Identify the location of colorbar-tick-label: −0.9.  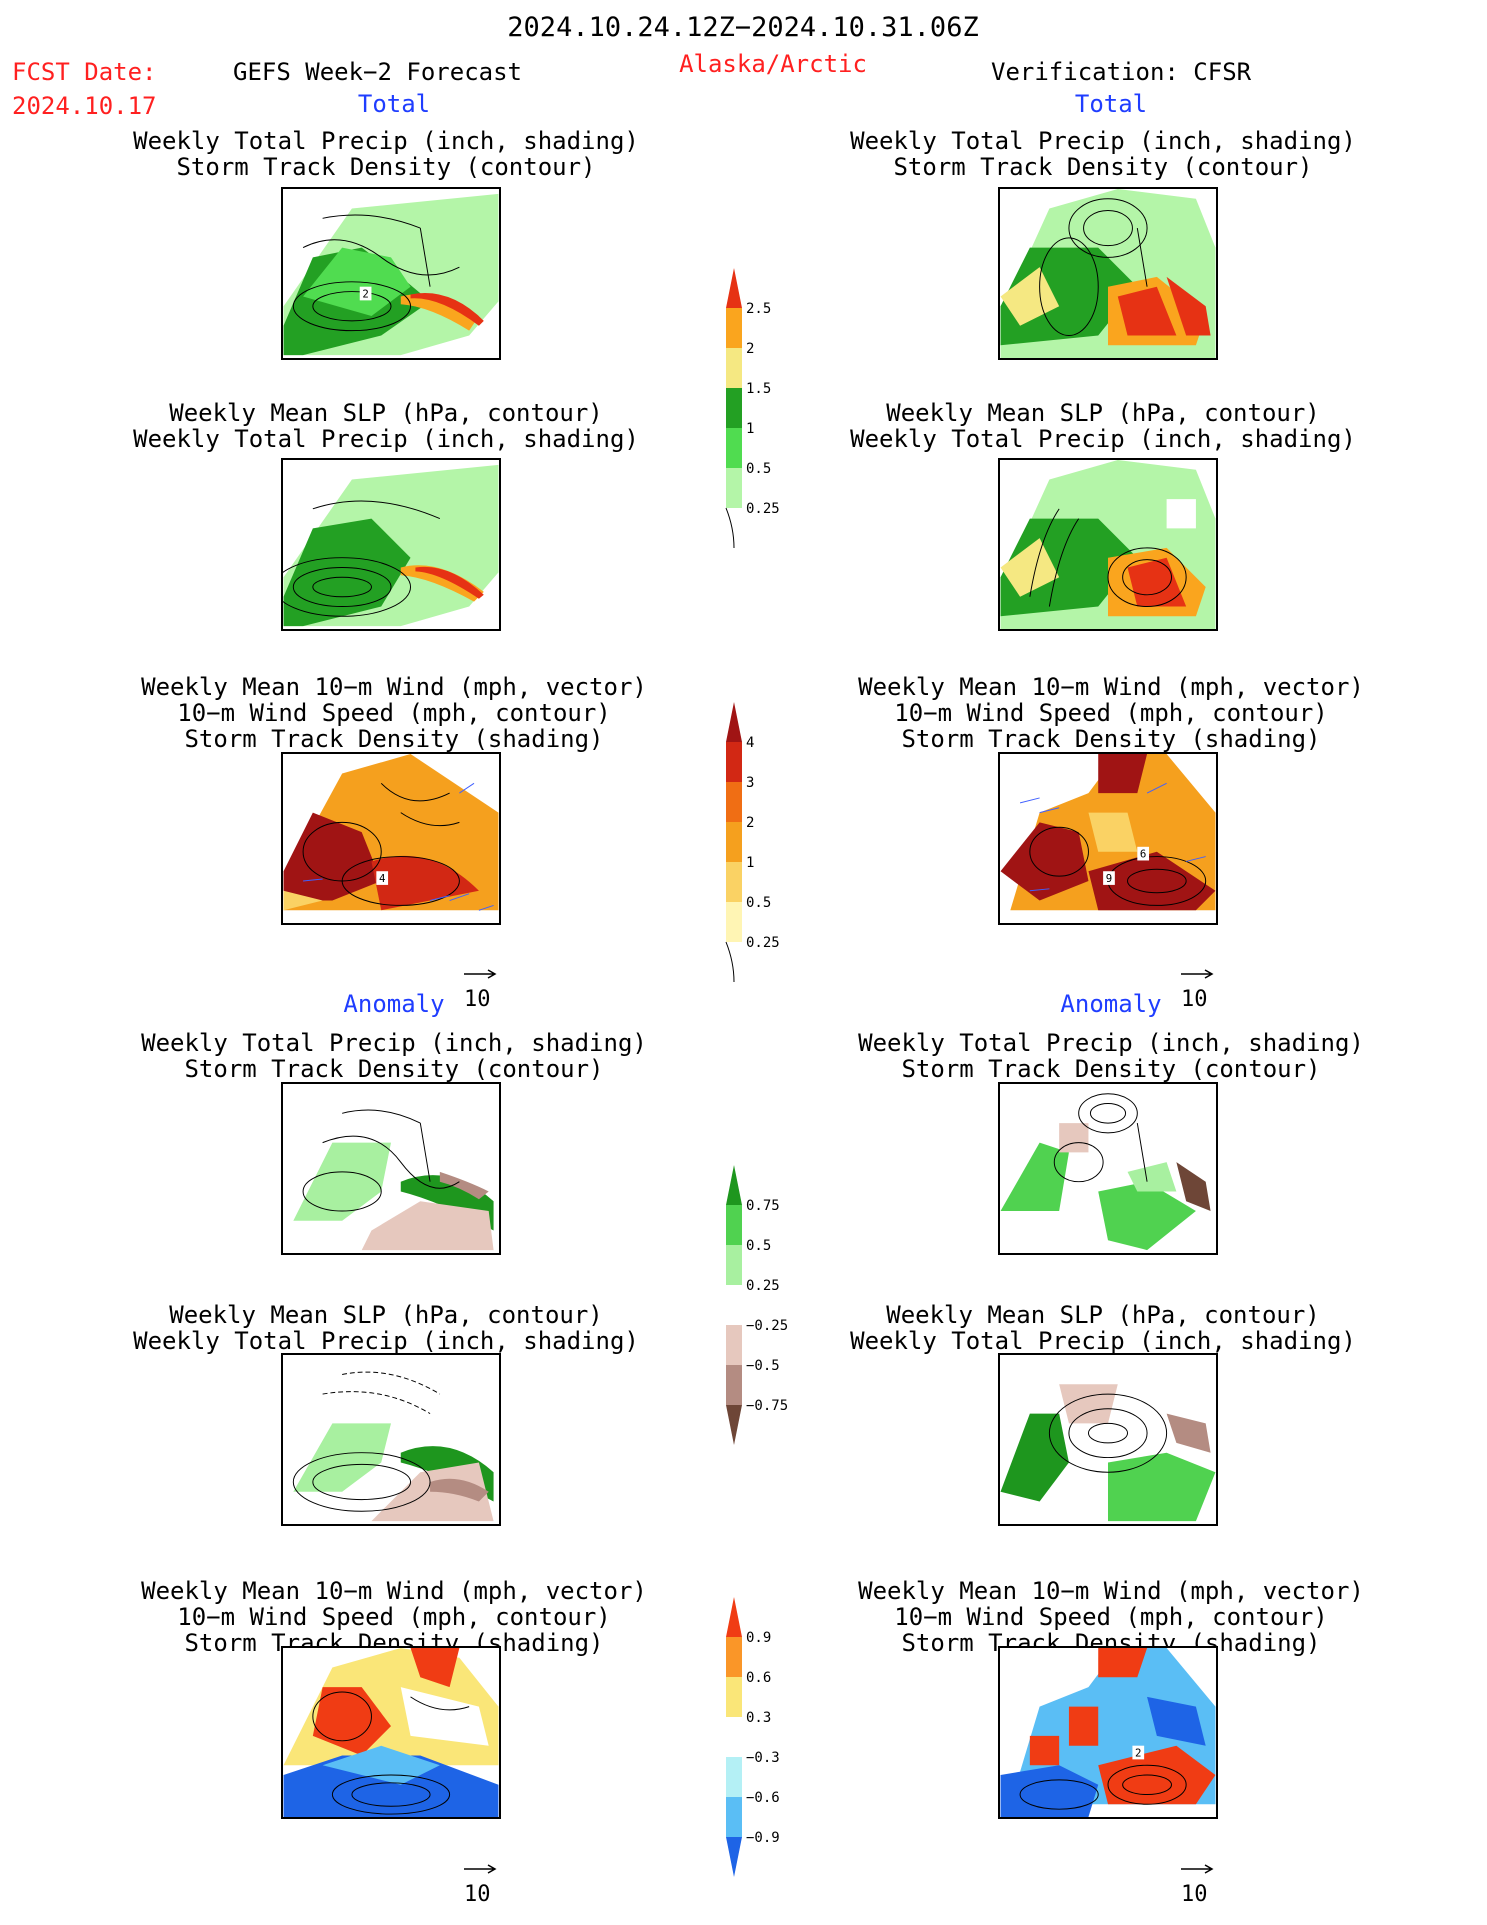
(763, 1838).